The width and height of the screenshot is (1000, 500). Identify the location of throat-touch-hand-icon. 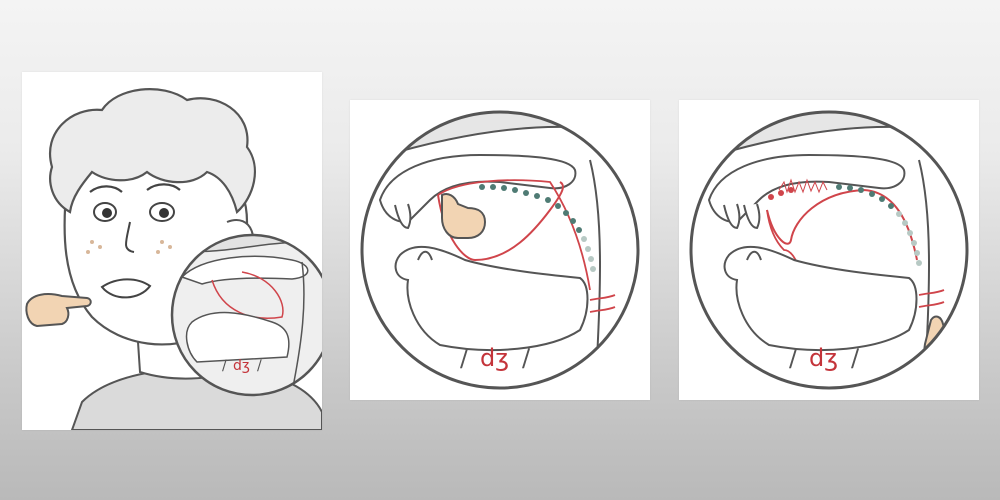
(943, 339).